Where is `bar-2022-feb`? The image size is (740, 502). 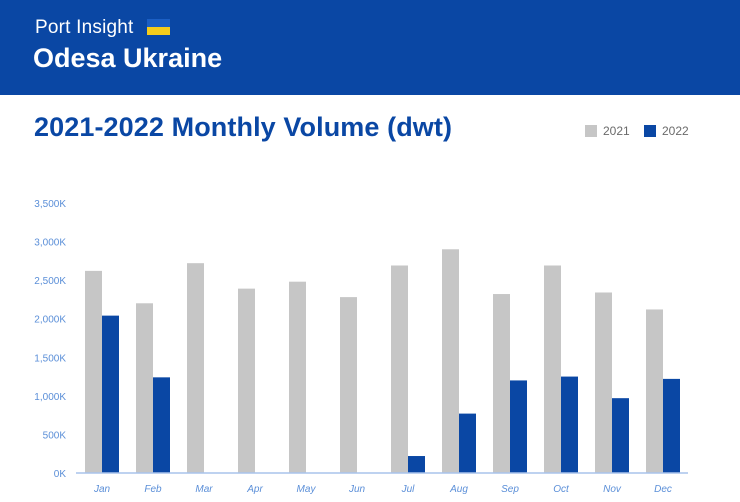 bar-2022-feb is located at coordinates (161, 425).